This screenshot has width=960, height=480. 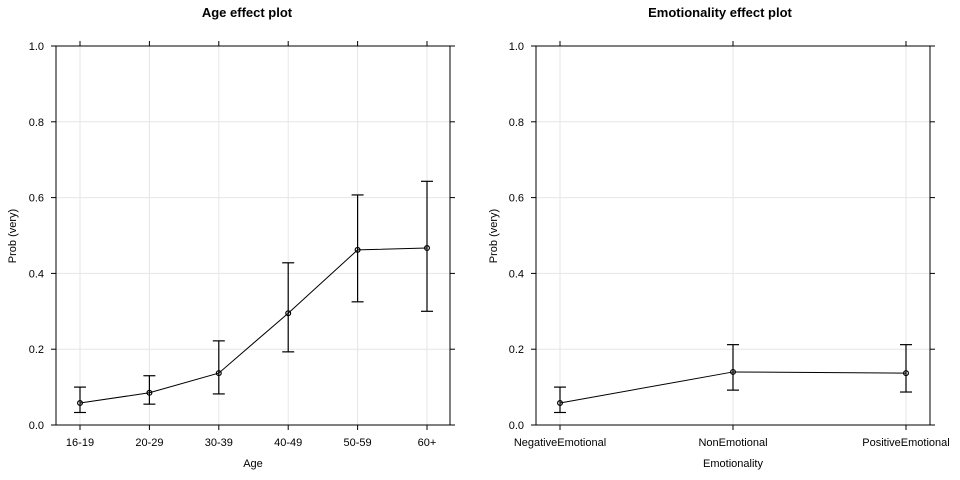 What do you see at coordinates (733, 379) in the screenshot?
I see `emotionality-marks` at bounding box center [733, 379].